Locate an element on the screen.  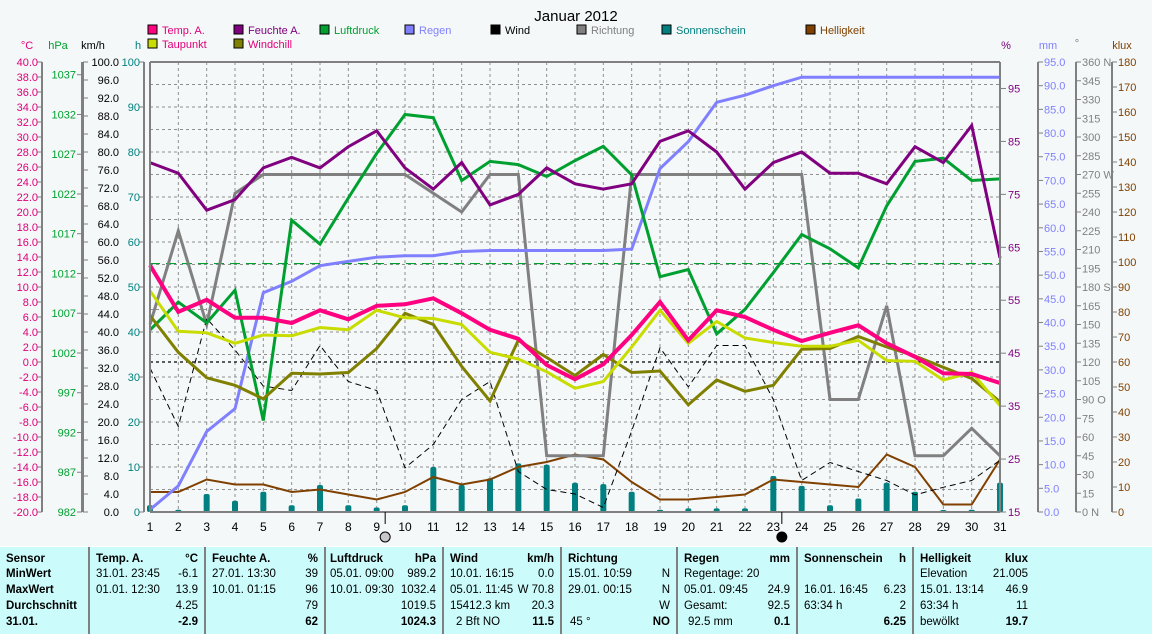
tick-label: 75.0 is located at coordinates (1054, 158).